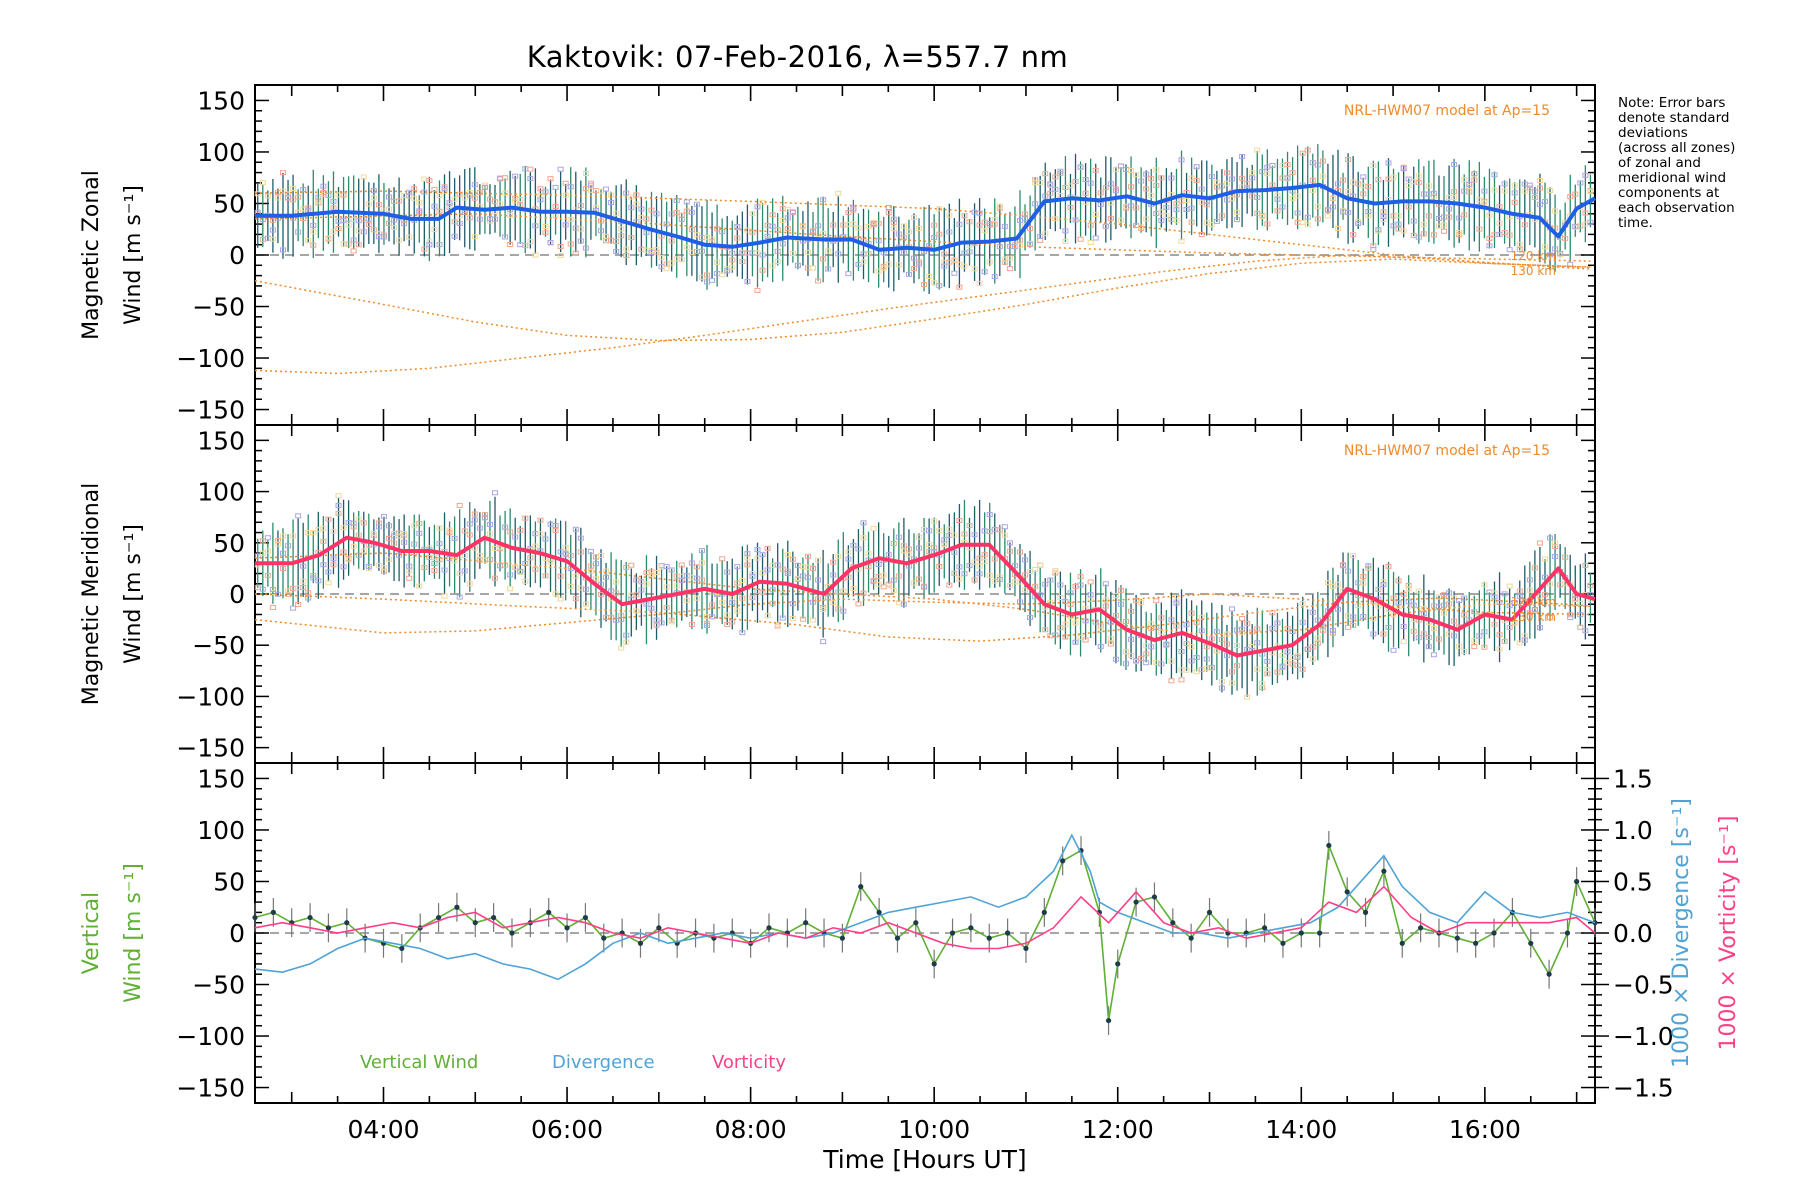  Describe the element at coordinates (1643, 1036) in the screenshot. I see `y2-tick-label: −1.0` at that location.